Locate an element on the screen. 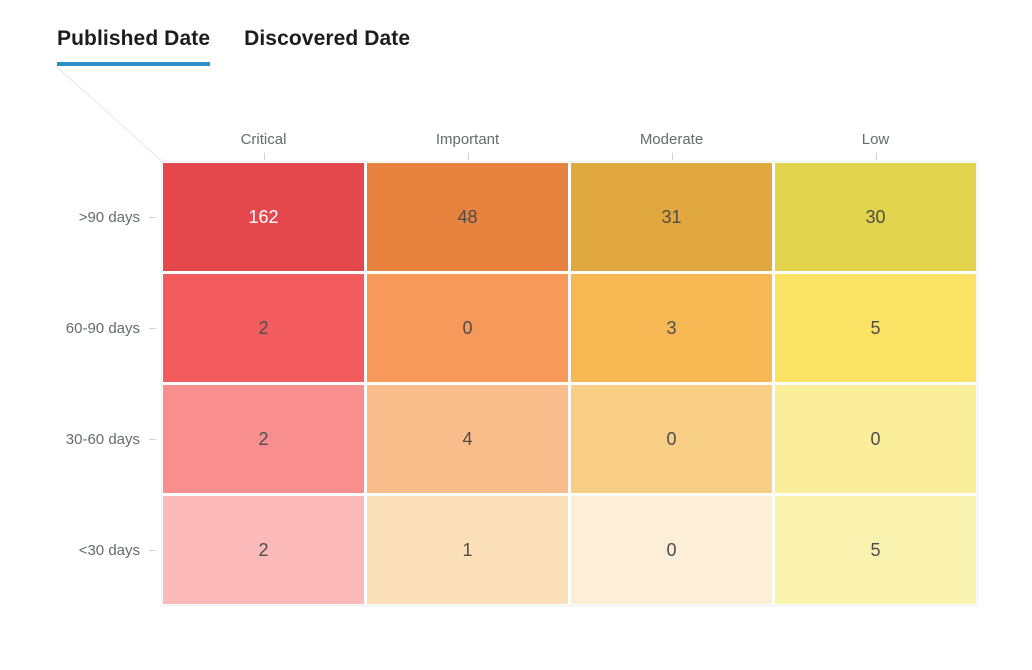  heatmap-cell-60-90-days-critical: 2 is located at coordinates (263, 328).